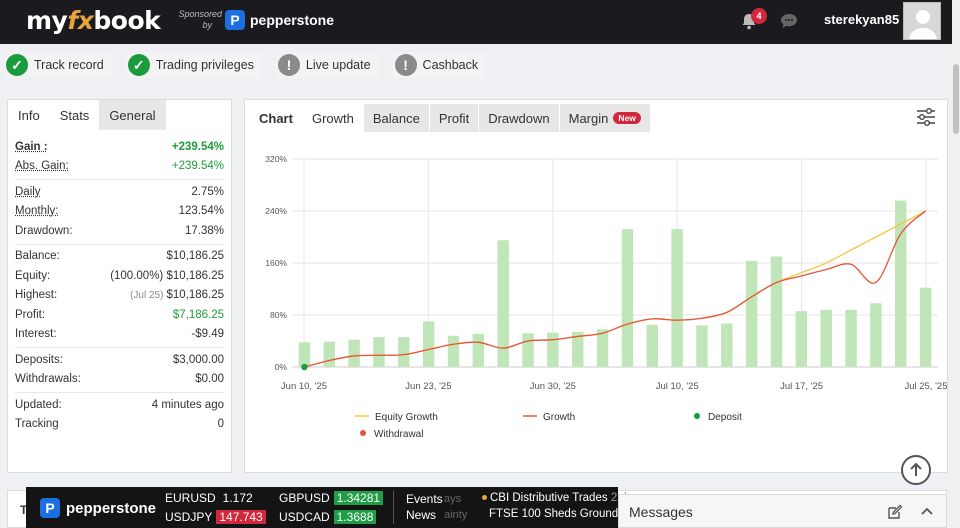 The height and width of the screenshot is (528, 960). What do you see at coordinates (29, 115) in the screenshot?
I see `tab-info: Info` at bounding box center [29, 115].